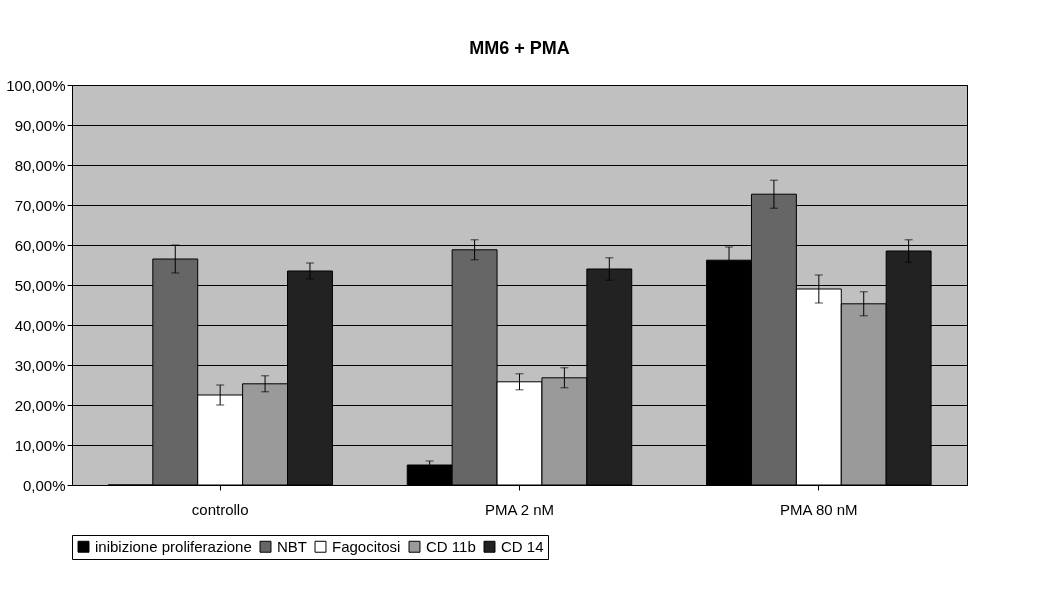  What do you see at coordinates (292, 546) in the screenshot?
I see `legend-label: NBT` at bounding box center [292, 546].